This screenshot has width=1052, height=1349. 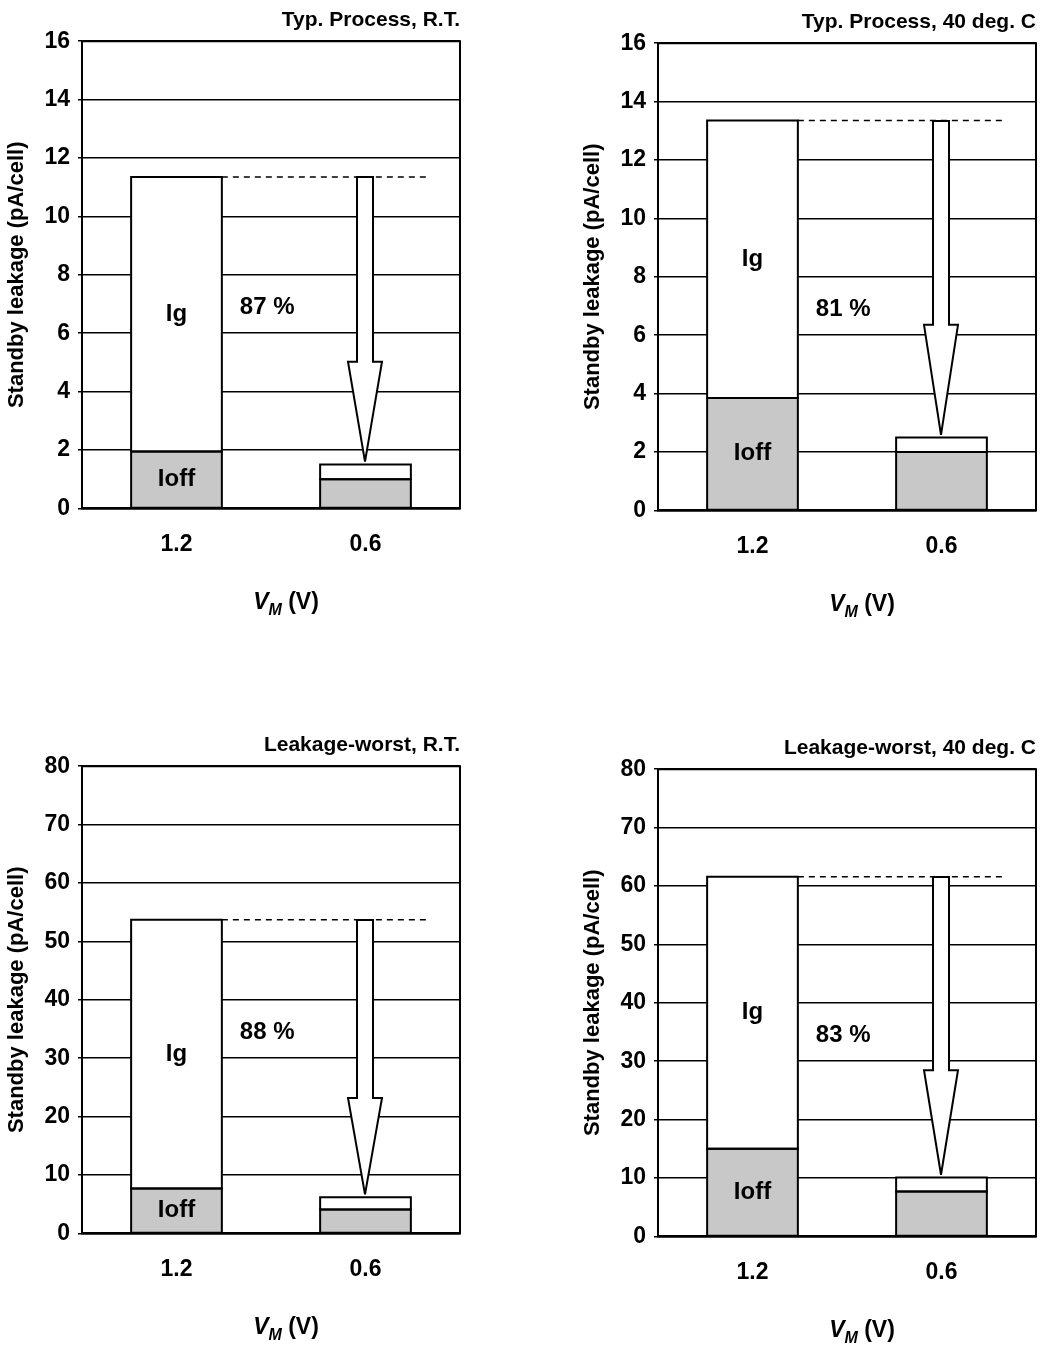 I want to click on annotation: 88 %, so click(x=267, y=1031).